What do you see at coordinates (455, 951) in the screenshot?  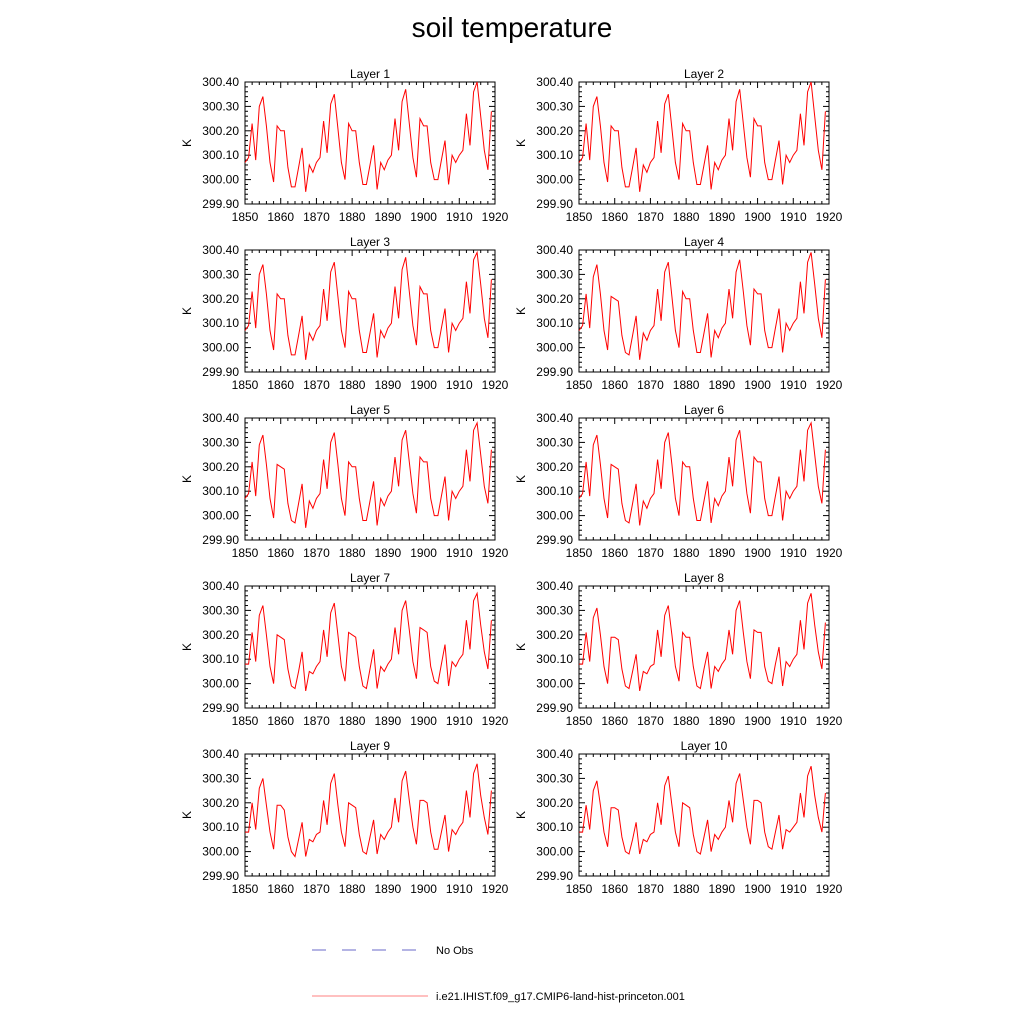 I see `legend-label: No Obs` at bounding box center [455, 951].